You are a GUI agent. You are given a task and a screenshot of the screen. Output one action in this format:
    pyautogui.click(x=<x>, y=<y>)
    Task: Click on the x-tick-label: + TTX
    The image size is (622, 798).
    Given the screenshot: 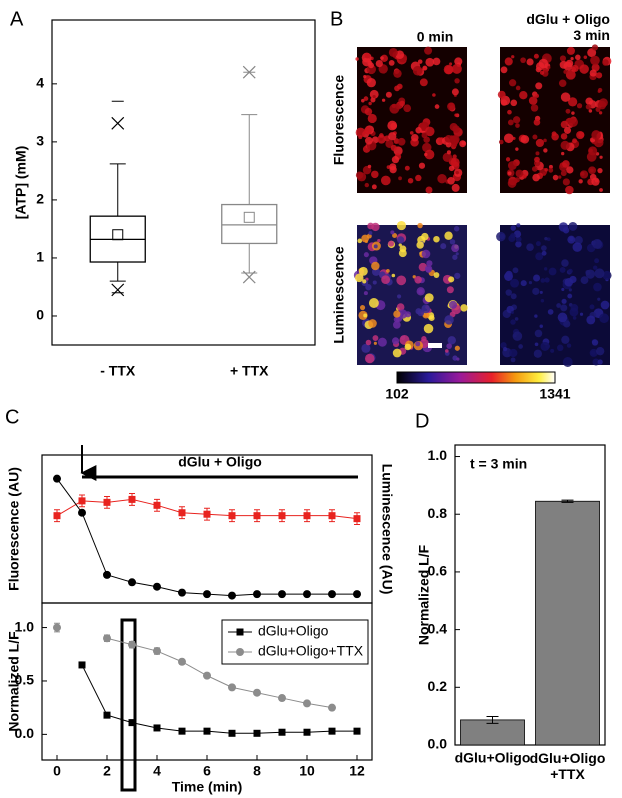 What is the action you would take?
    pyautogui.click(x=249, y=371)
    